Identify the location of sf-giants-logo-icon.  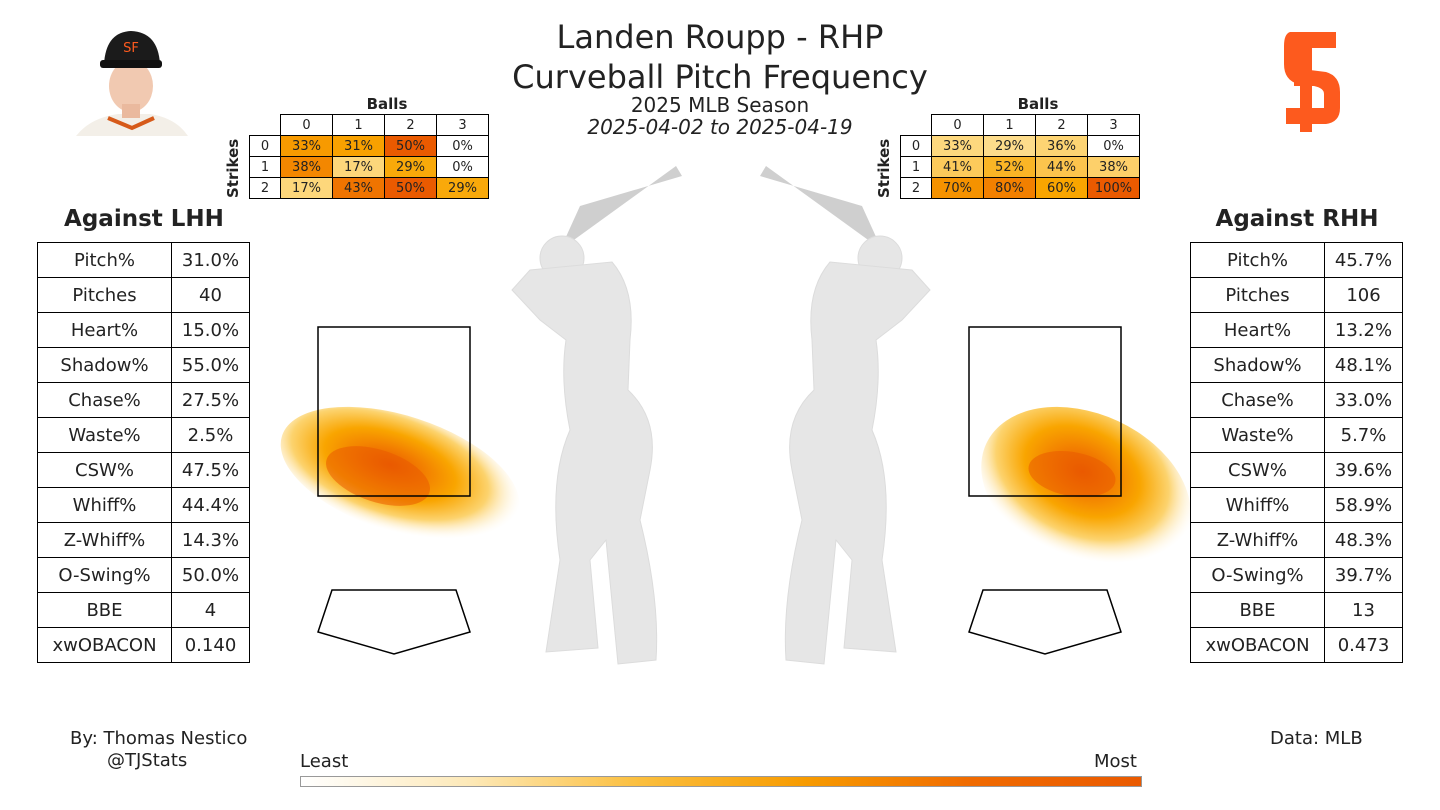
(1312, 82).